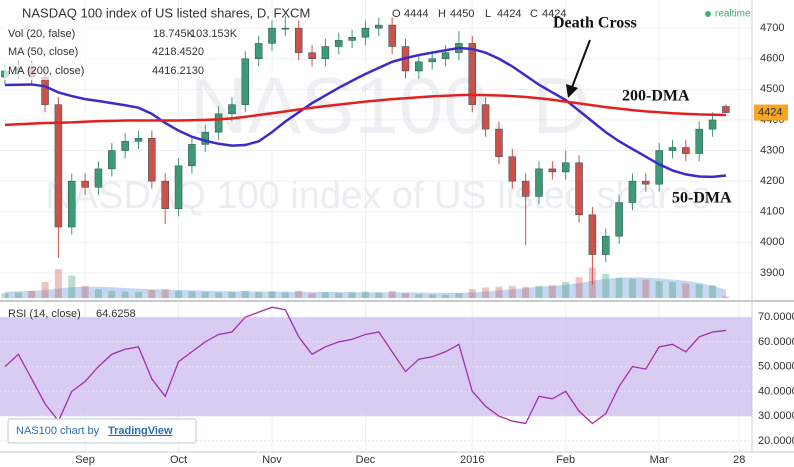  I want to click on y-tick-label: 70.0000, so click(776, 317).